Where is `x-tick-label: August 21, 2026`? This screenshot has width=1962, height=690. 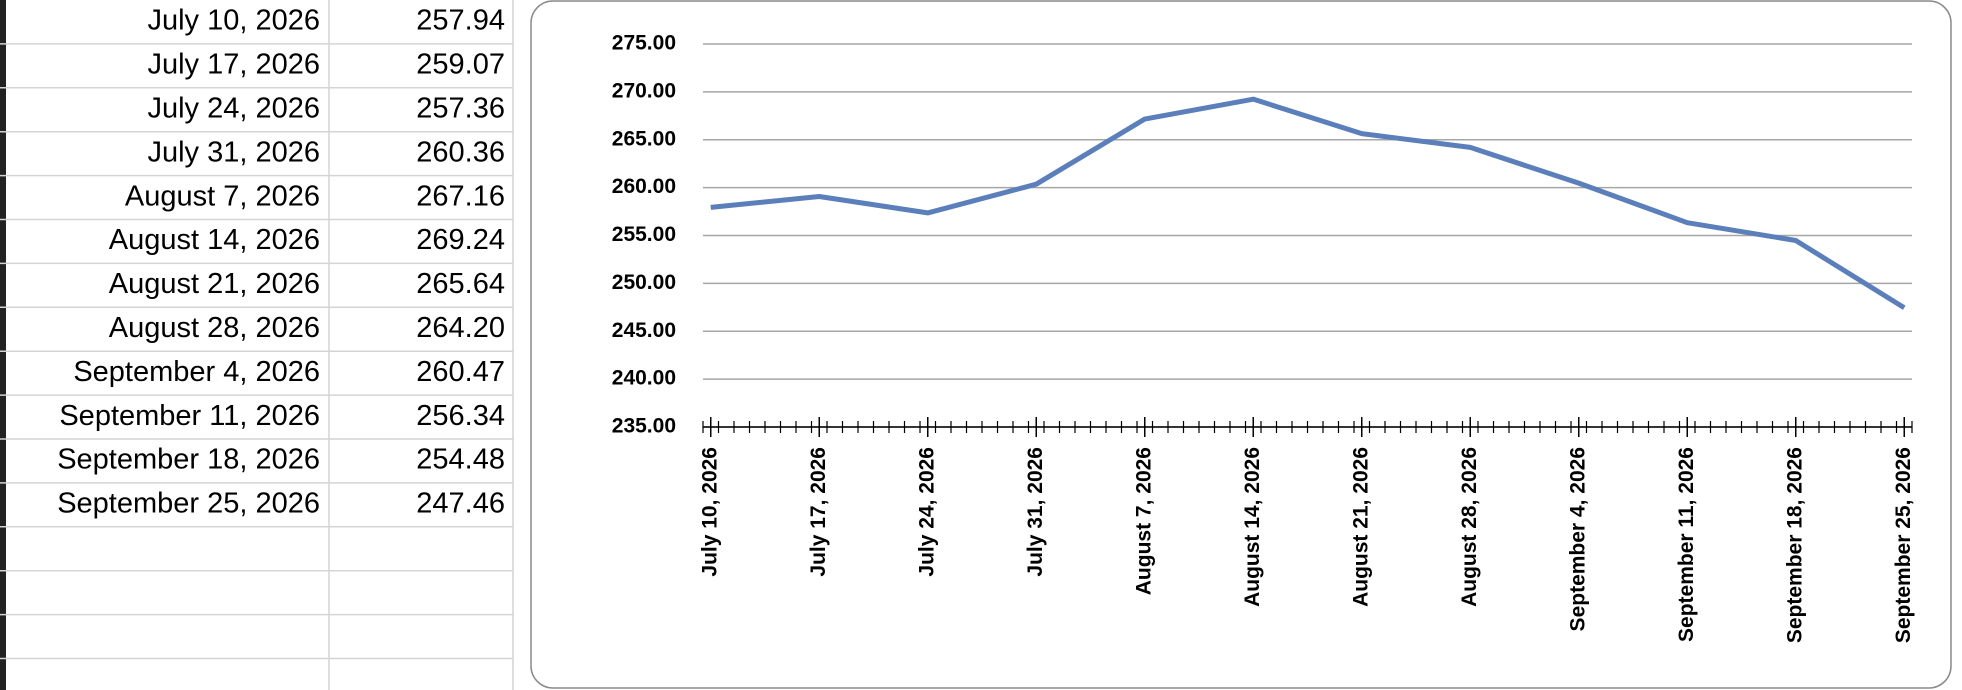 x-tick-label: August 21, 2026 is located at coordinates (1360, 527).